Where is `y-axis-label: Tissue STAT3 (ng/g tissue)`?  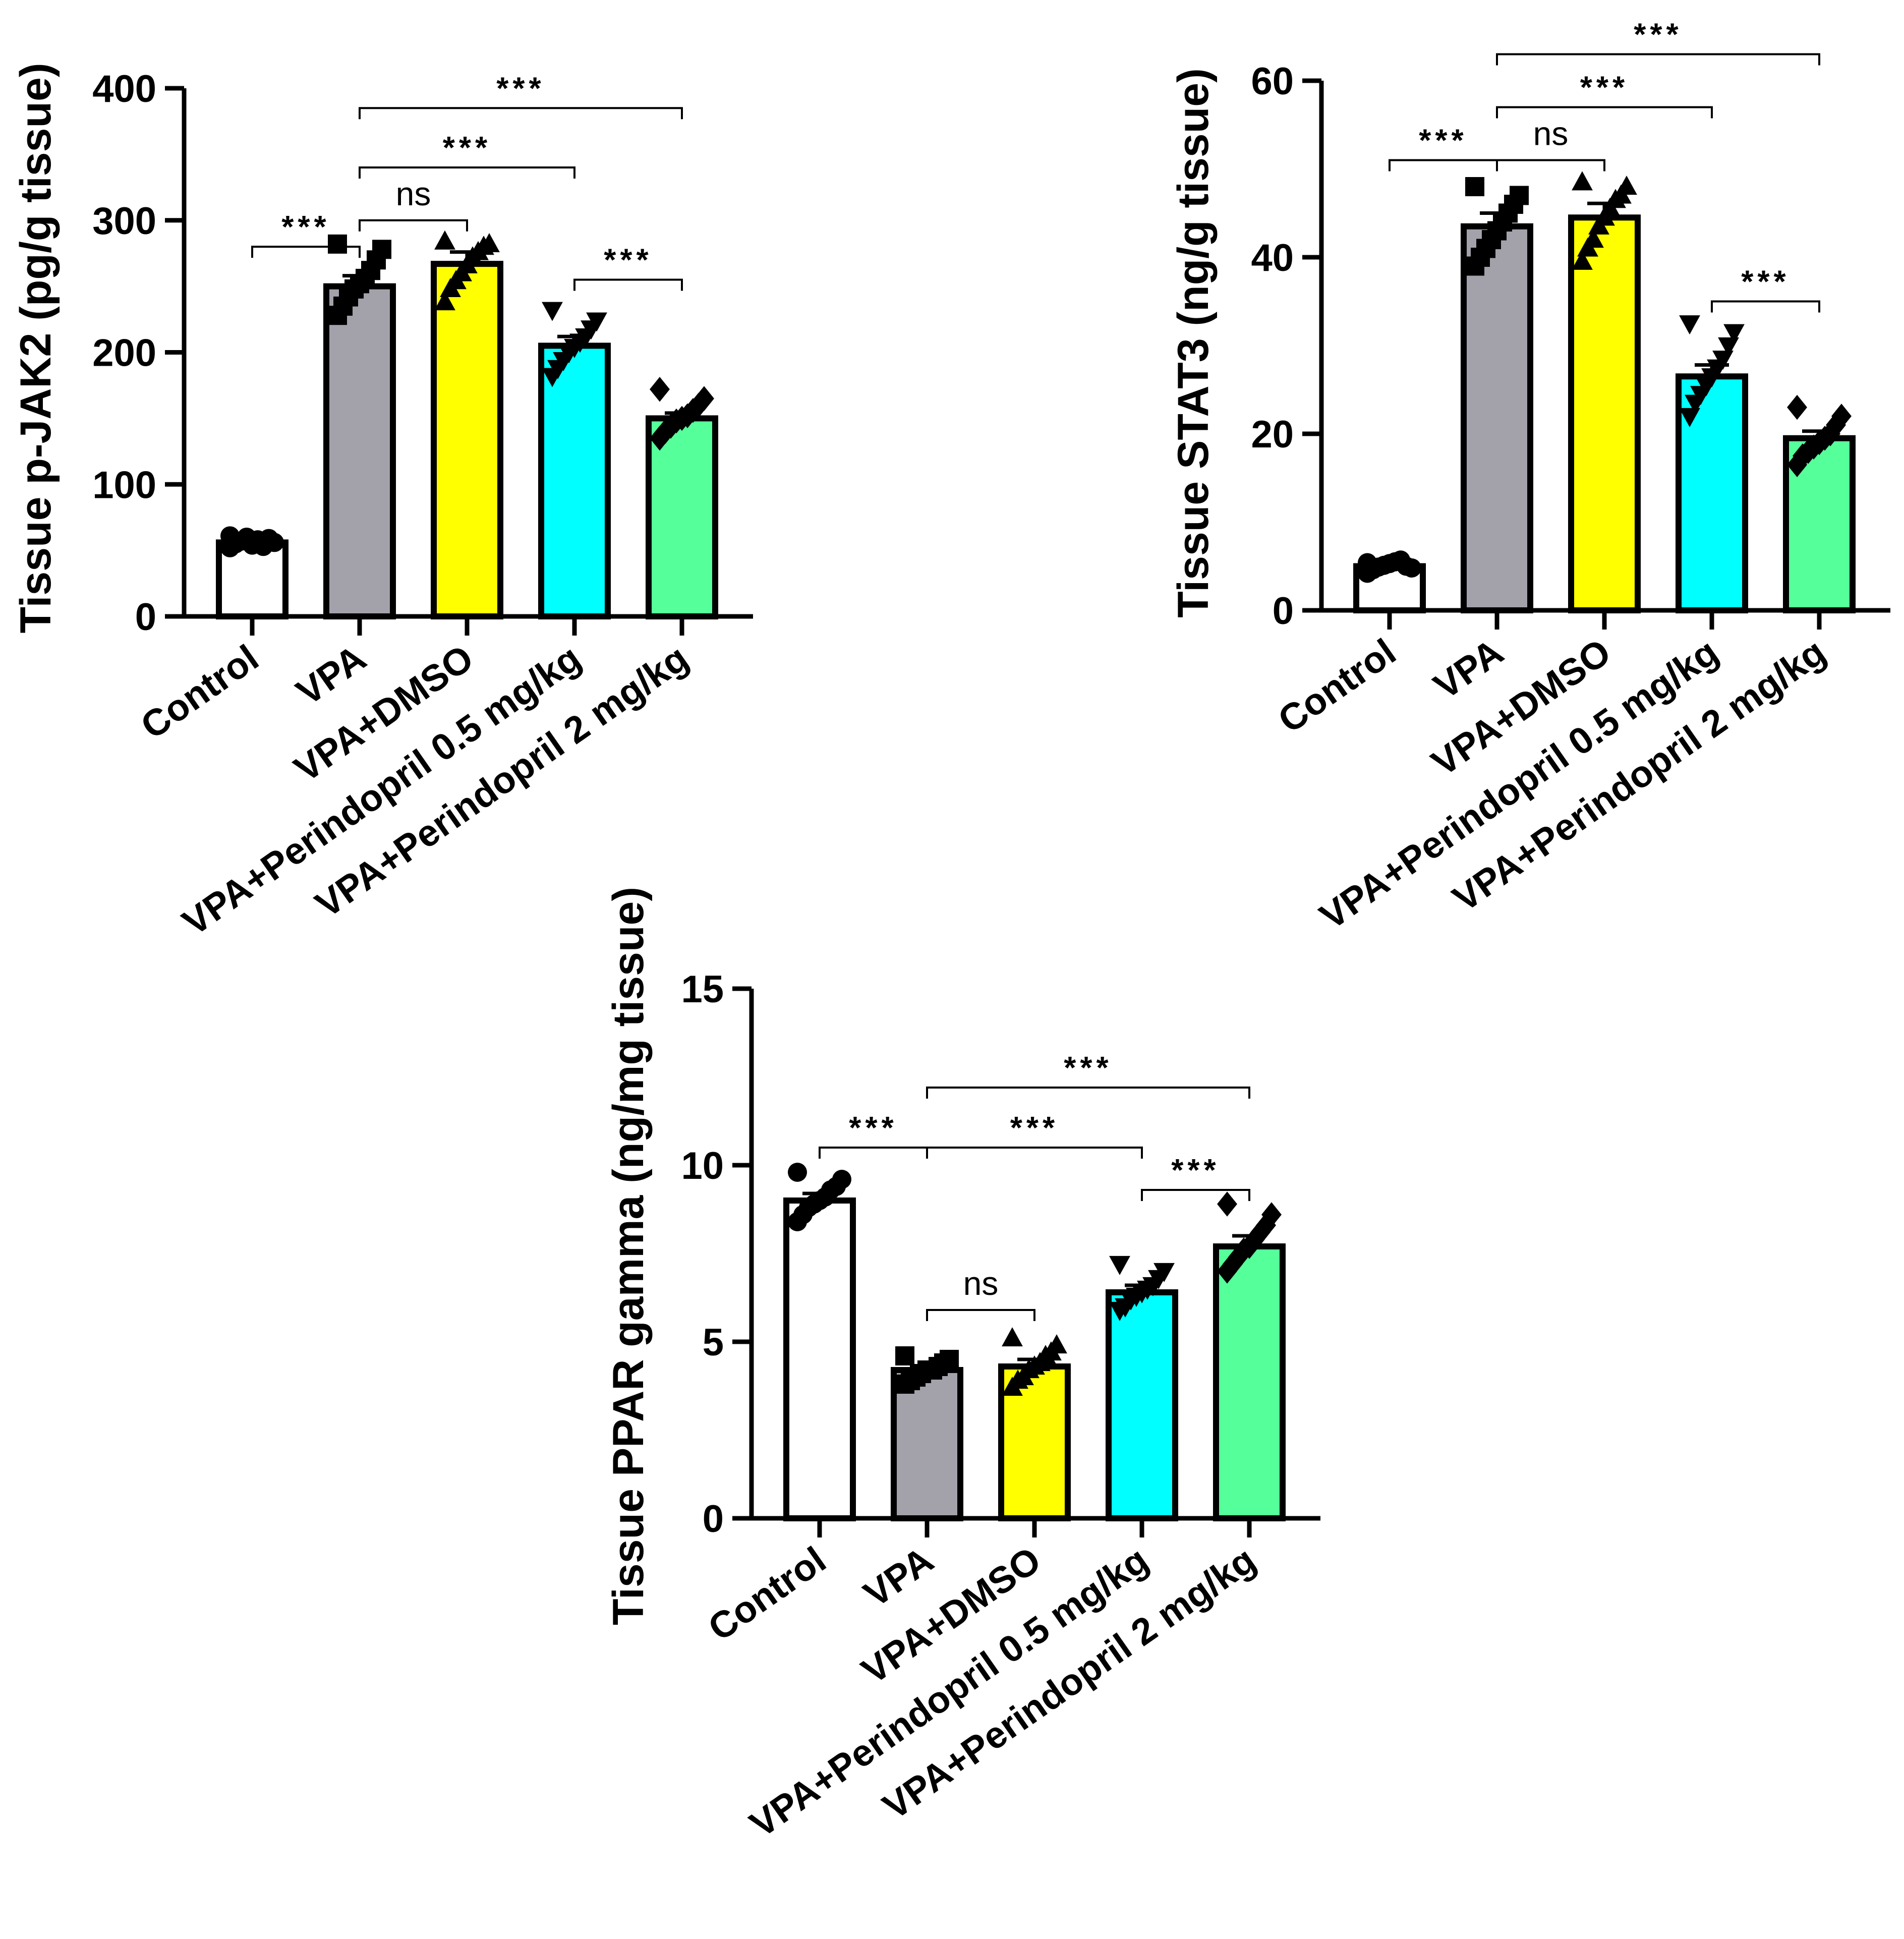
y-axis-label: Tissue STAT3 (ng/g tissue) is located at coordinates (1193, 343).